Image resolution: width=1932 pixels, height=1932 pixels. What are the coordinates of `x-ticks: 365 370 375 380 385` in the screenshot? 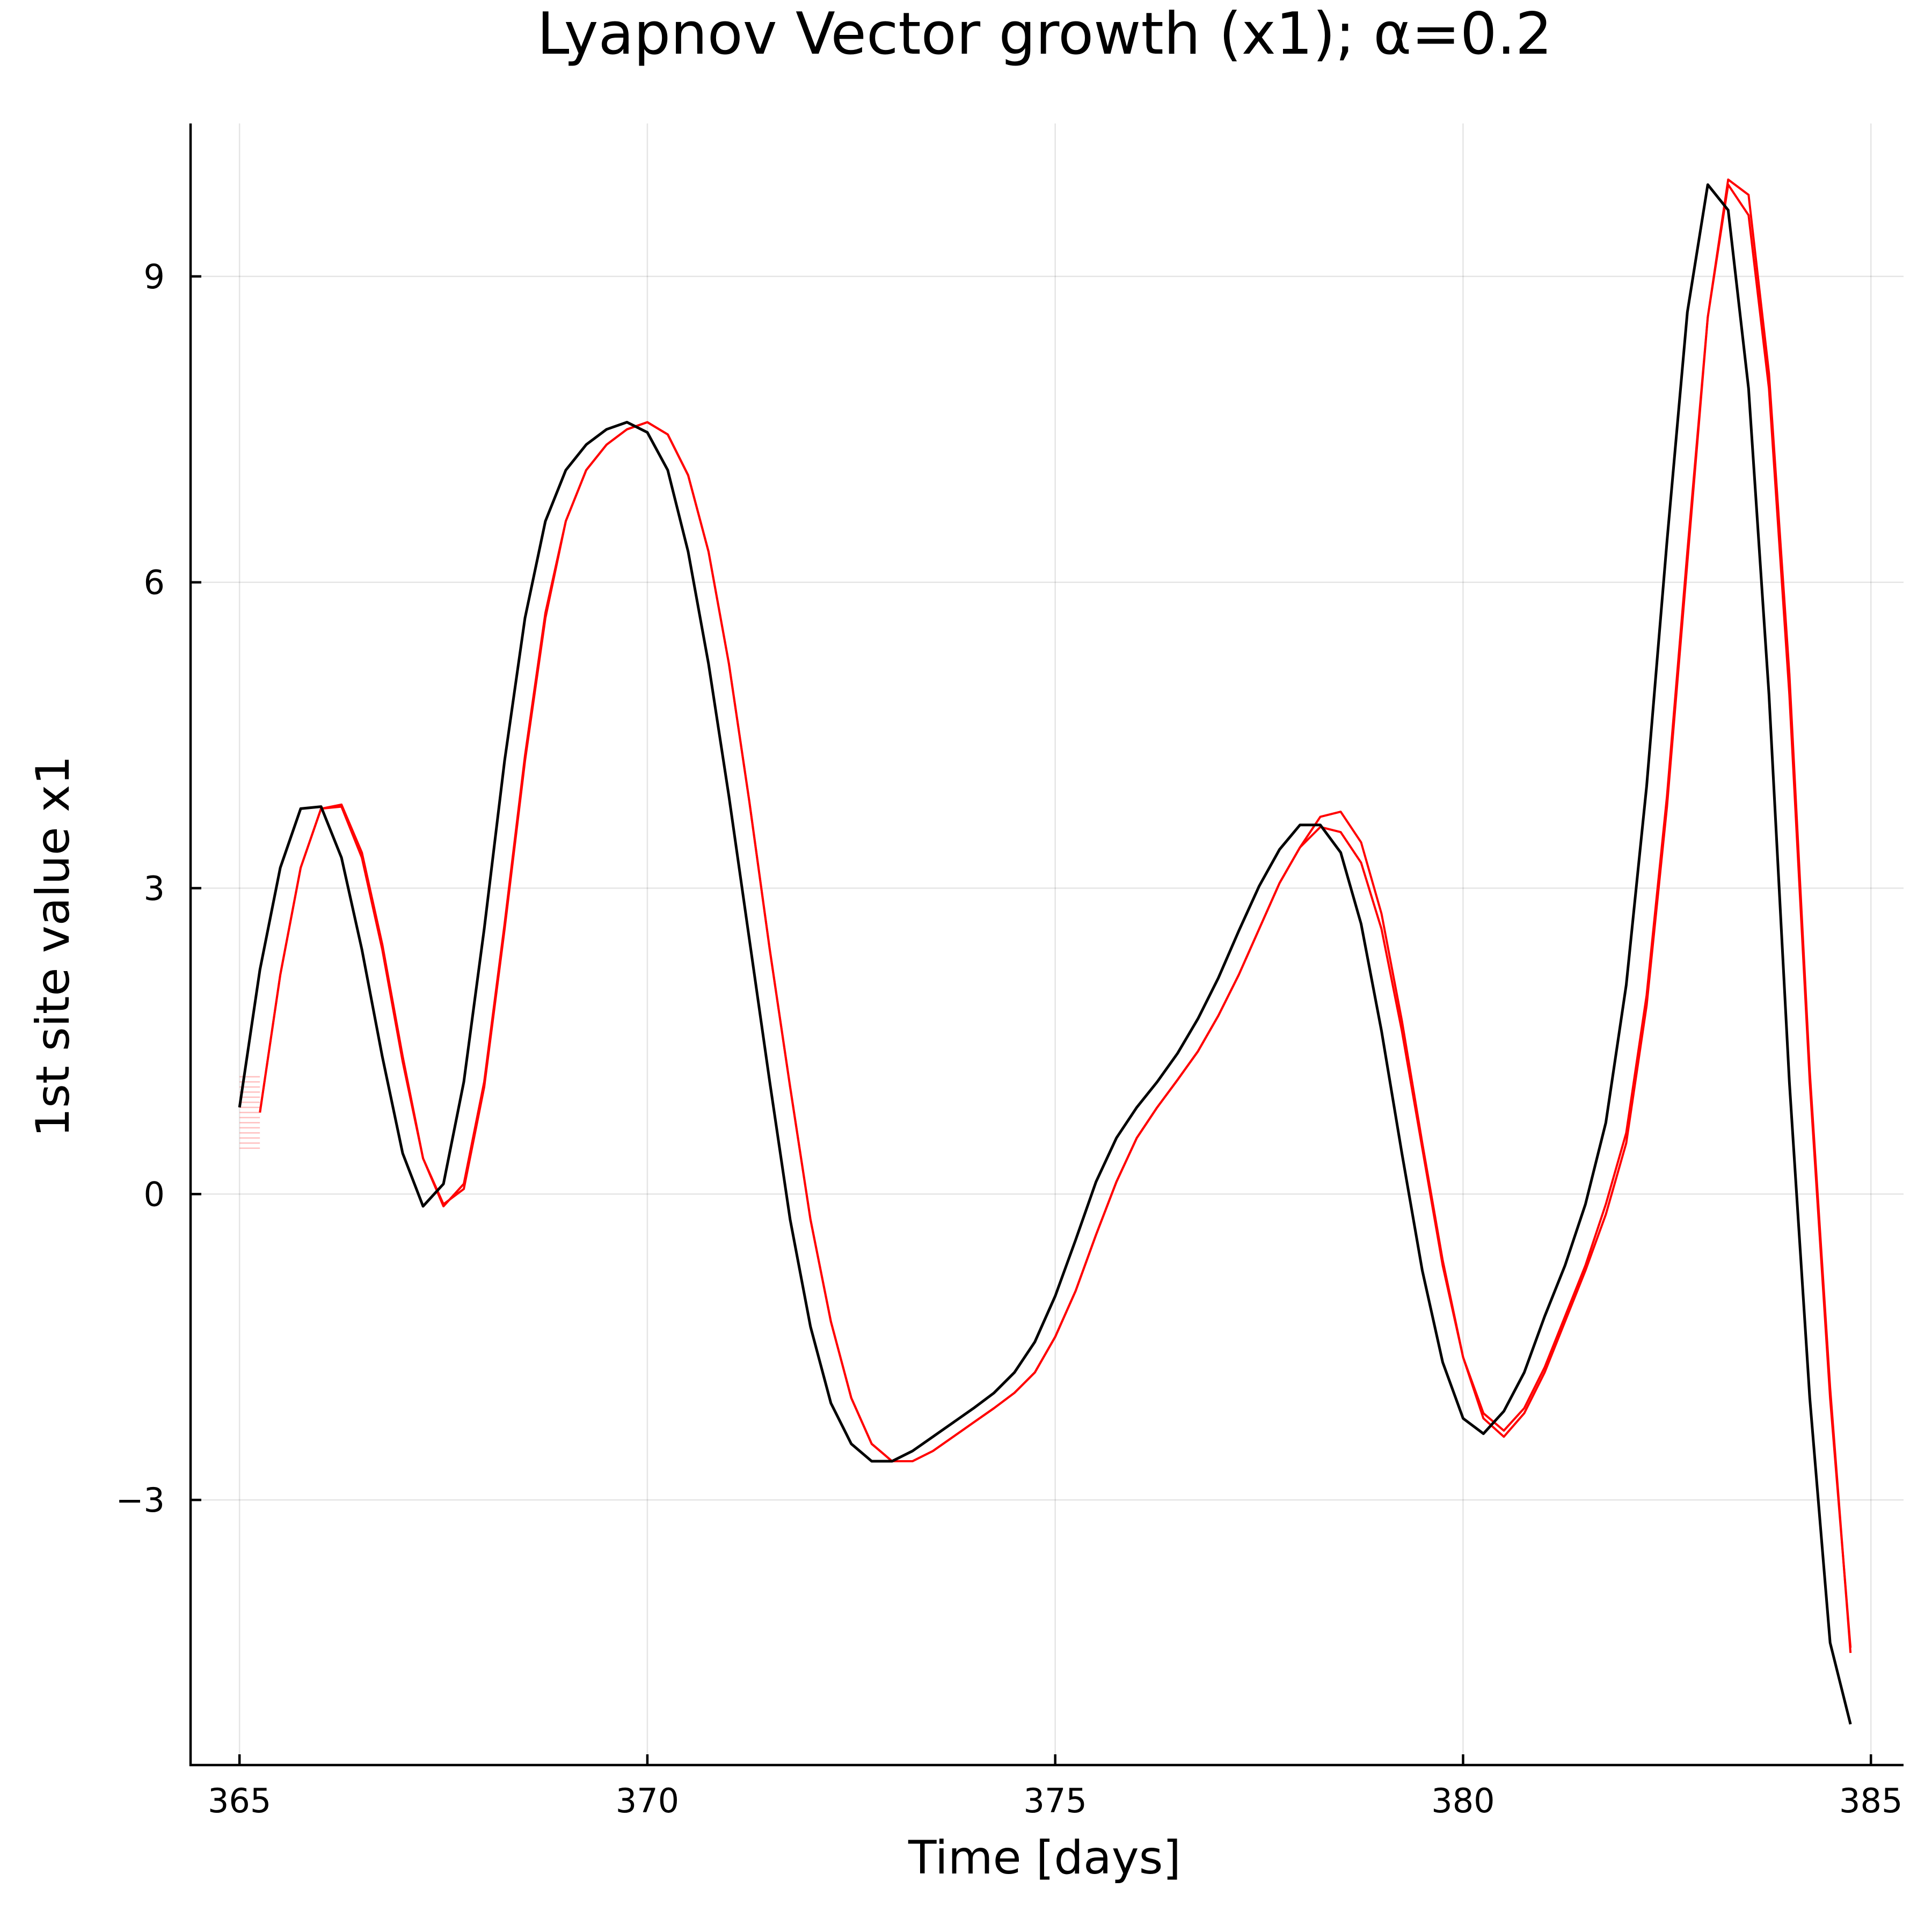 It's located at (1055, 1787).